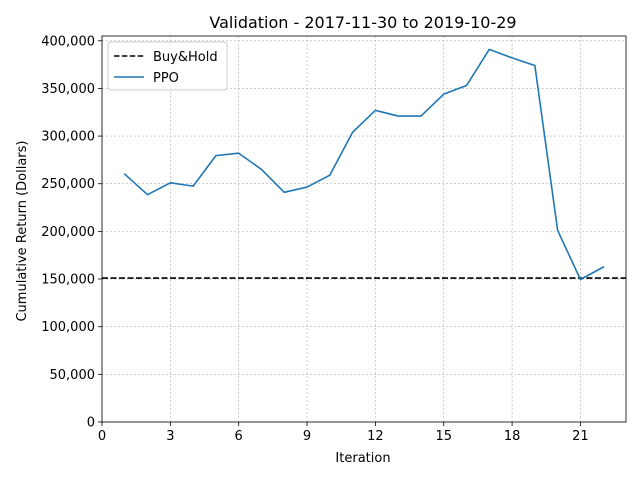  Describe the element at coordinates (22, 230) in the screenshot. I see `y-axis-label: Cumulative Return (Dollars)` at that location.